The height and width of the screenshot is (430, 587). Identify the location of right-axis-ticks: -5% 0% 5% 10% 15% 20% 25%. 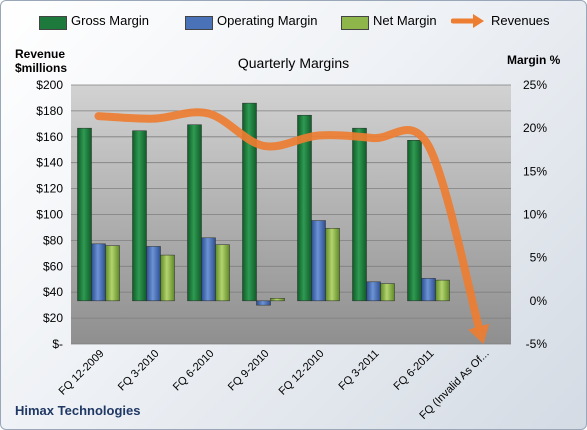
(535, 214).